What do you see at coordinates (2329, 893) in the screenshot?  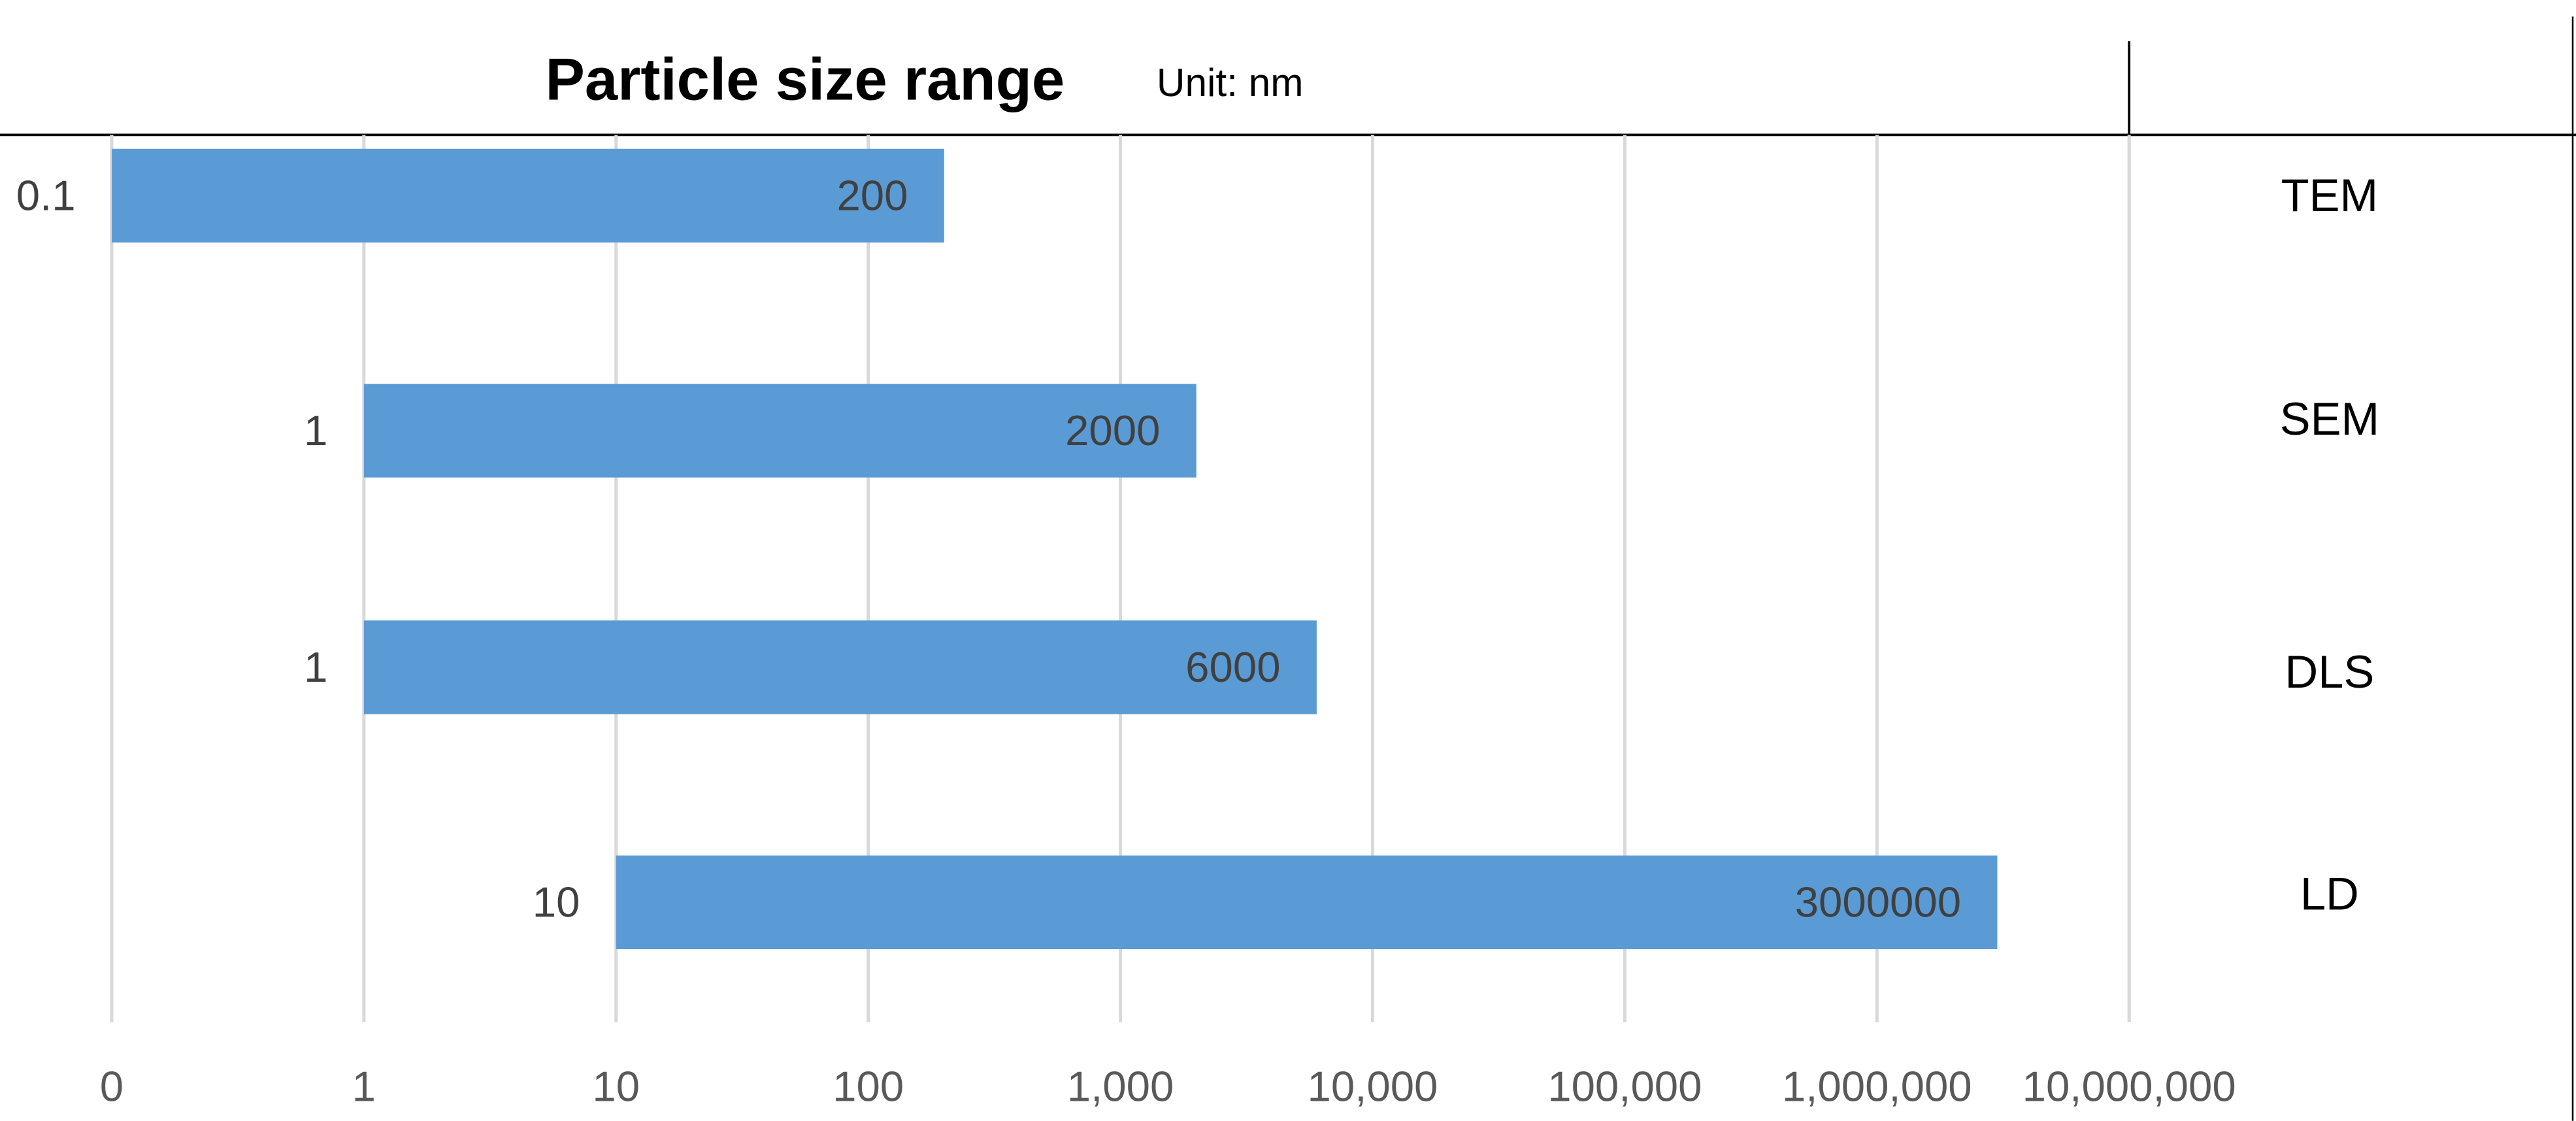 I see `category-label: LD` at bounding box center [2329, 893].